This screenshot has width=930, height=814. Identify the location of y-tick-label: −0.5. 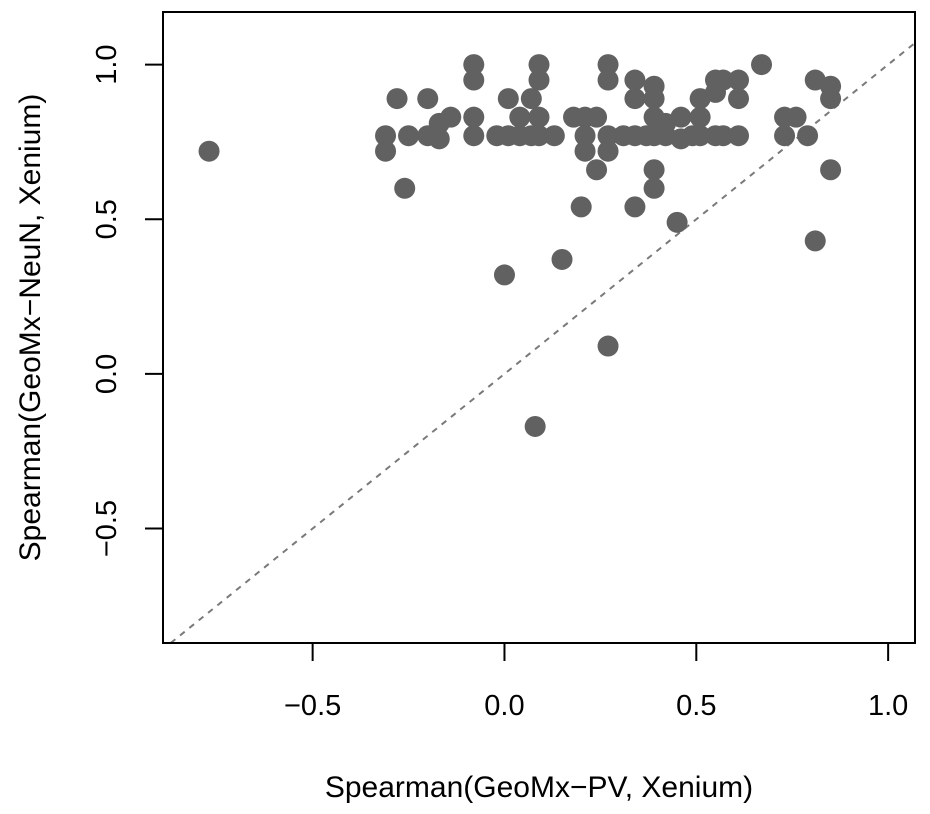
(107, 528).